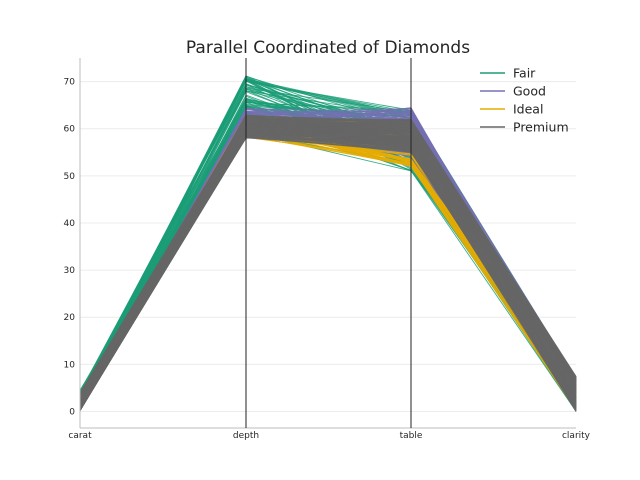  Describe the element at coordinates (576, 436) in the screenshot. I see `axis-label-clarity: clarity` at that location.